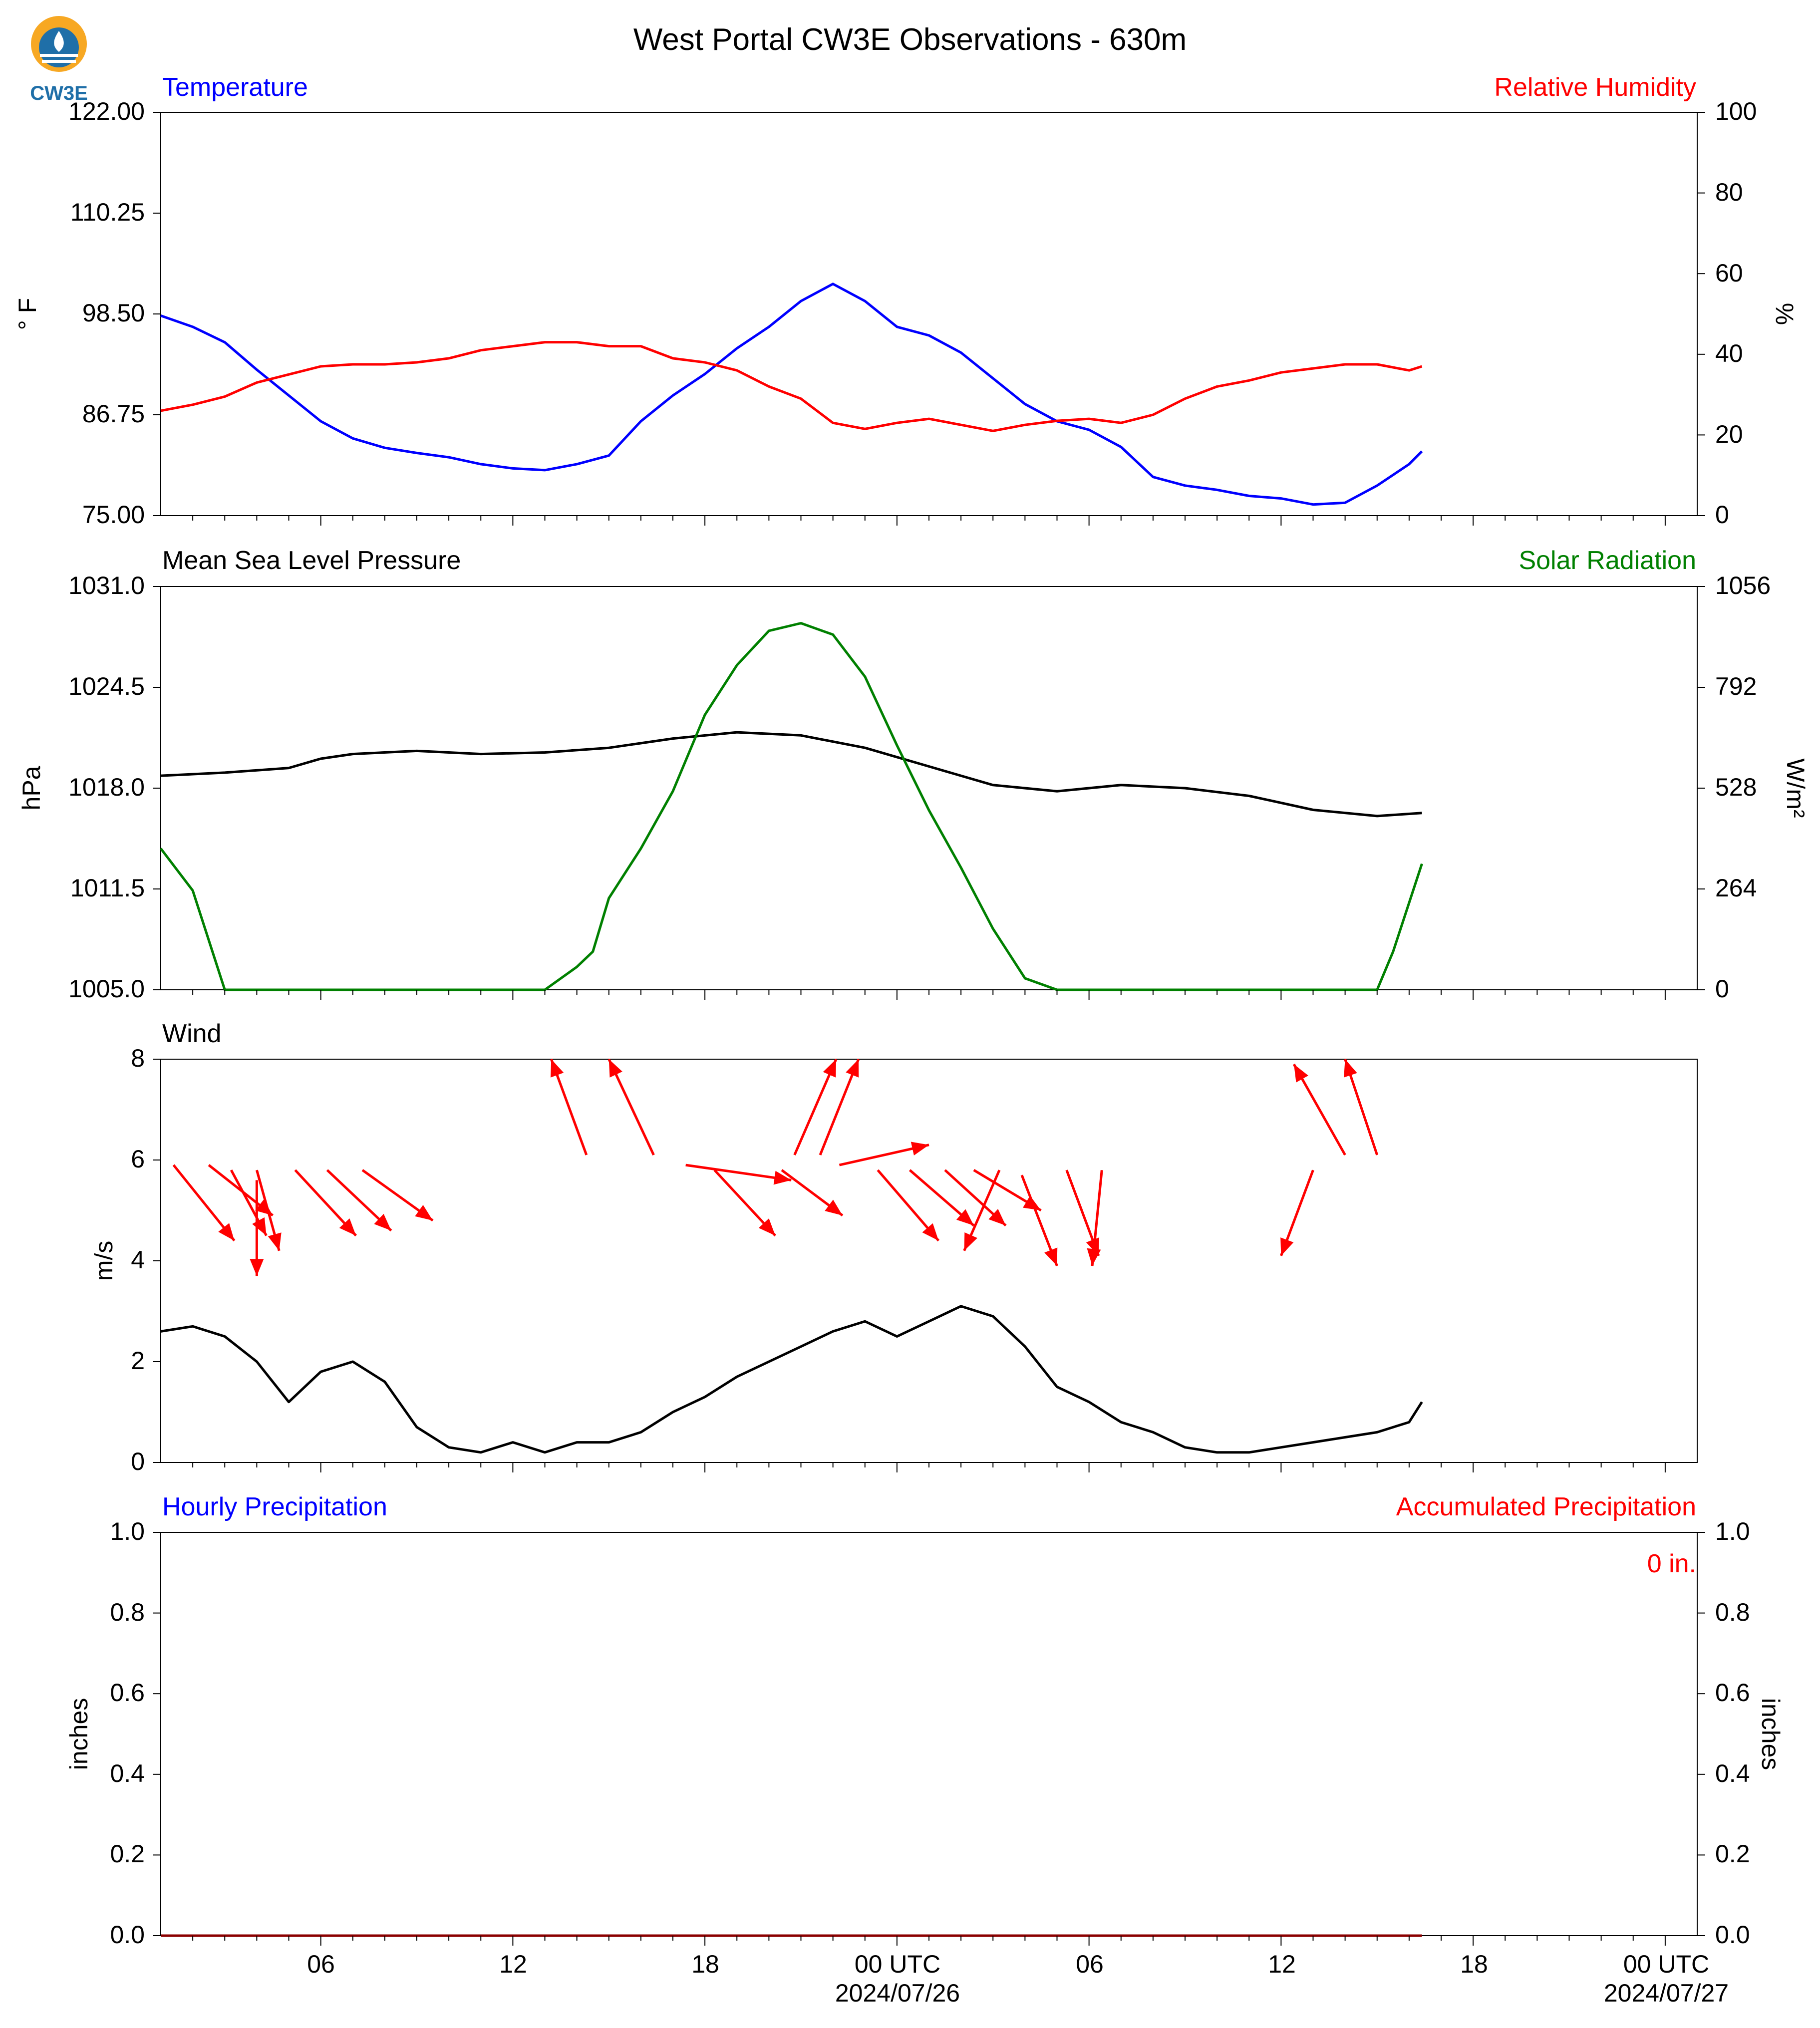 This screenshot has width=1820, height=2028. Describe the element at coordinates (106, 989) in the screenshot. I see `y-tick-label: 1005.0` at that location.